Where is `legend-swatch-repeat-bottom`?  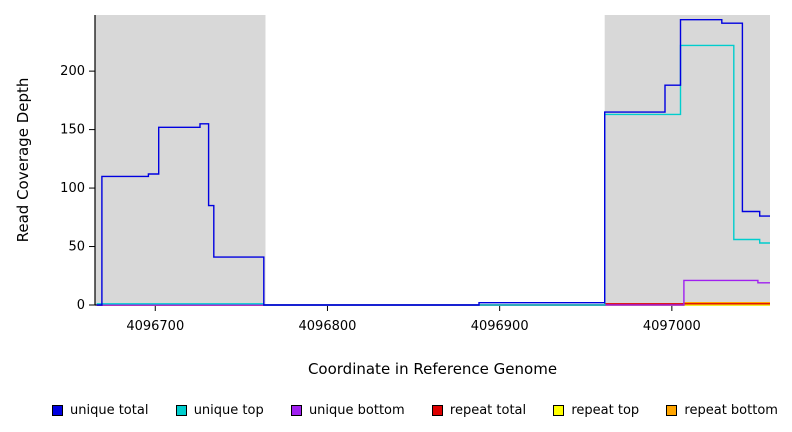
legend-swatch-repeat-bottom is located at coordinates (672, 410).